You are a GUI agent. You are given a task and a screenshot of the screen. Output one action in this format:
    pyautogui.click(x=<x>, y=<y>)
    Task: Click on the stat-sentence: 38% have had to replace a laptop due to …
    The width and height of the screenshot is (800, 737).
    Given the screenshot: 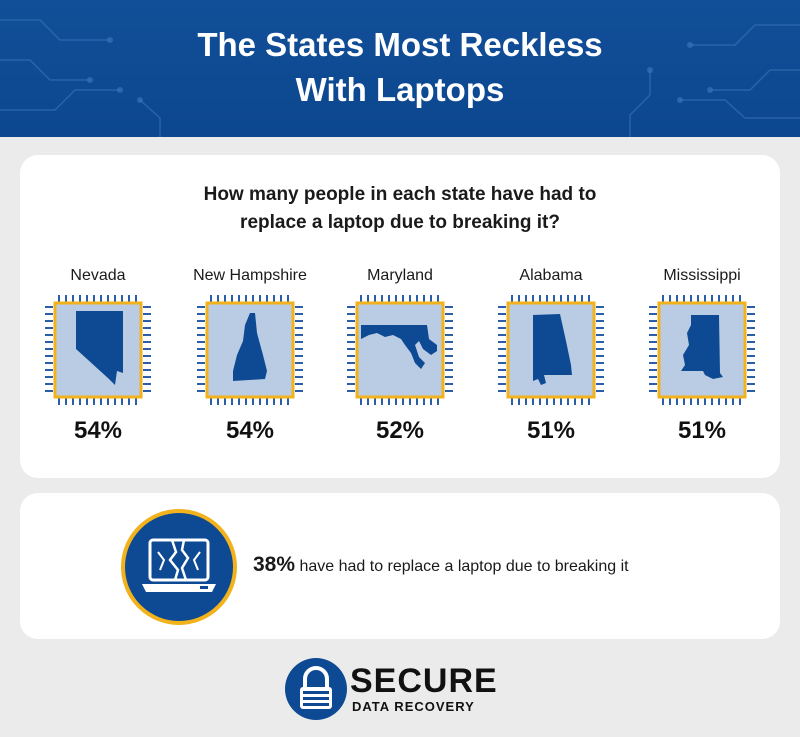 What is the action you would take?
    pyautogui.click(x=441, y=565)
    